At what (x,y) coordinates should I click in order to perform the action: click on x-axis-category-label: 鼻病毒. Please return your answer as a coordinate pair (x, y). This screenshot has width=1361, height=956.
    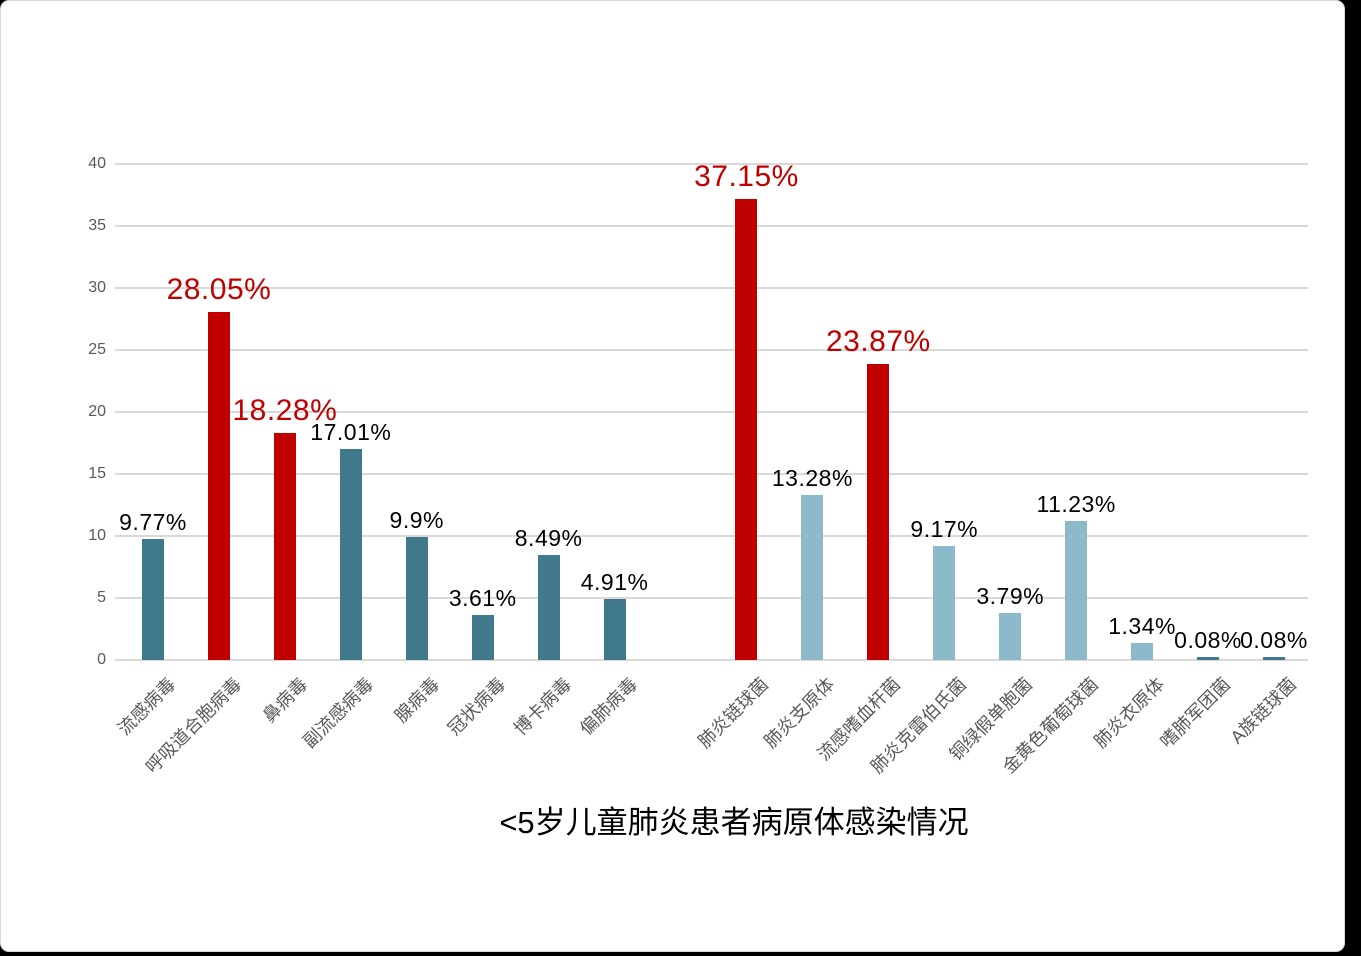
    Looking at the image, I should click on (285, 700).